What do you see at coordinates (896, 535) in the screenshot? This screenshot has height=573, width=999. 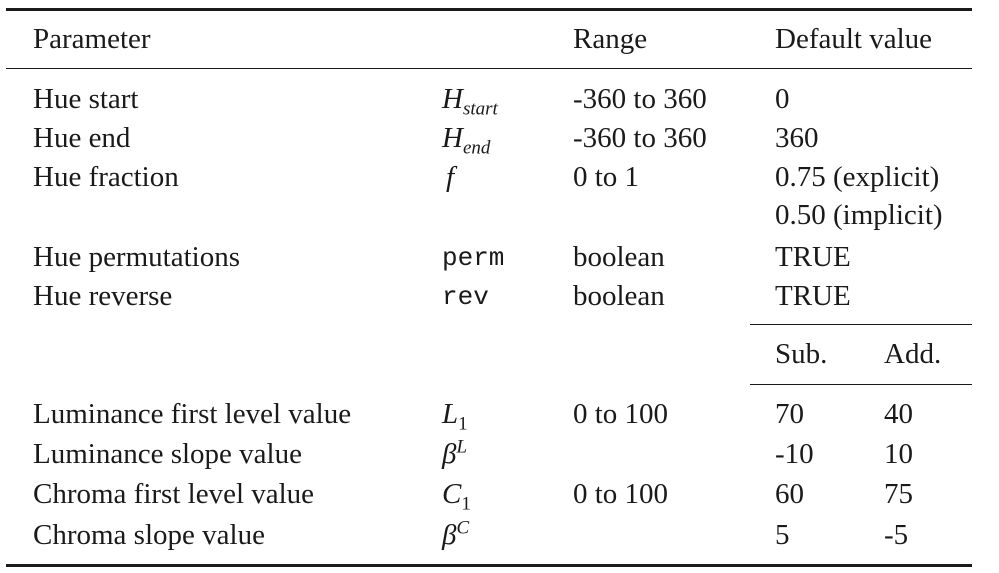 I see `row-chroma-slope-add: -5` at bounding box center [896, 535].